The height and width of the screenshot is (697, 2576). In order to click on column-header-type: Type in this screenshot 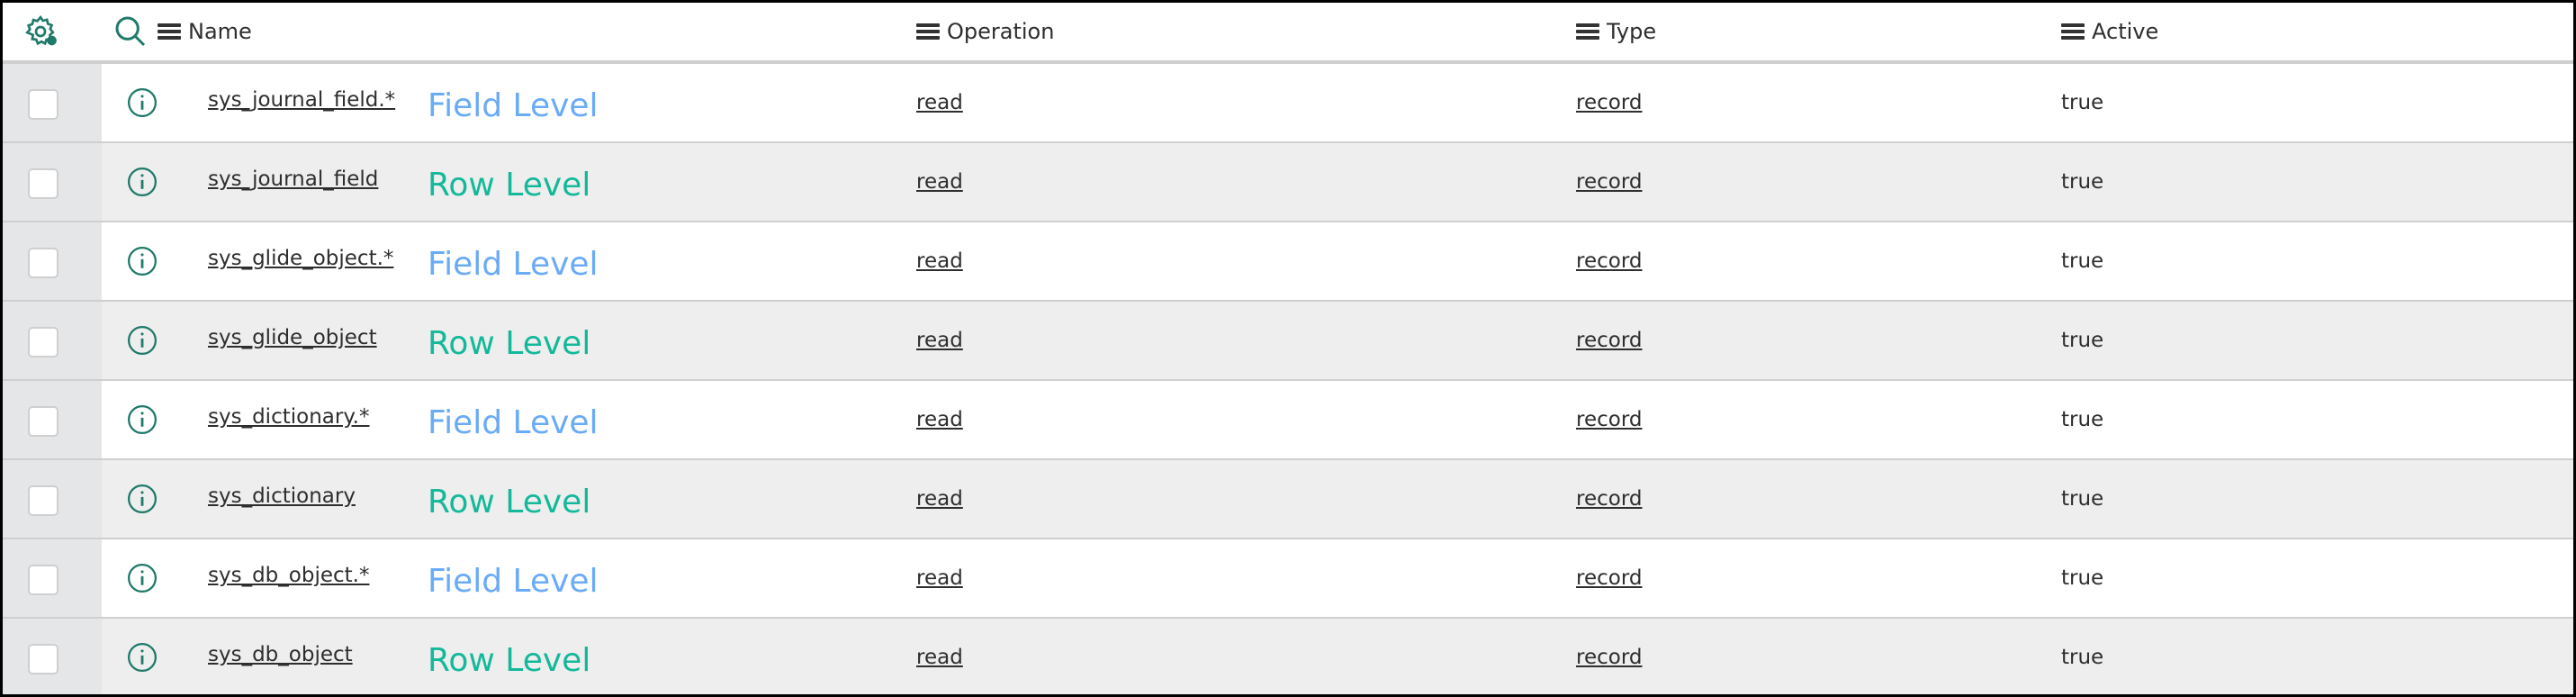, I will do `click(1616, 31)`.